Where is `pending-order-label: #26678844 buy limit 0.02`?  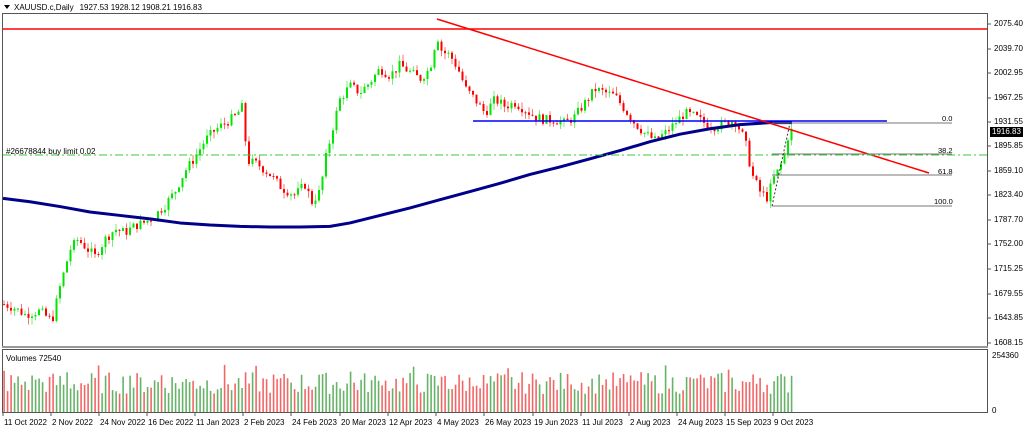 pending-order-label: #26678844 buy limit 0.02 is located at coordinates (51, 151).